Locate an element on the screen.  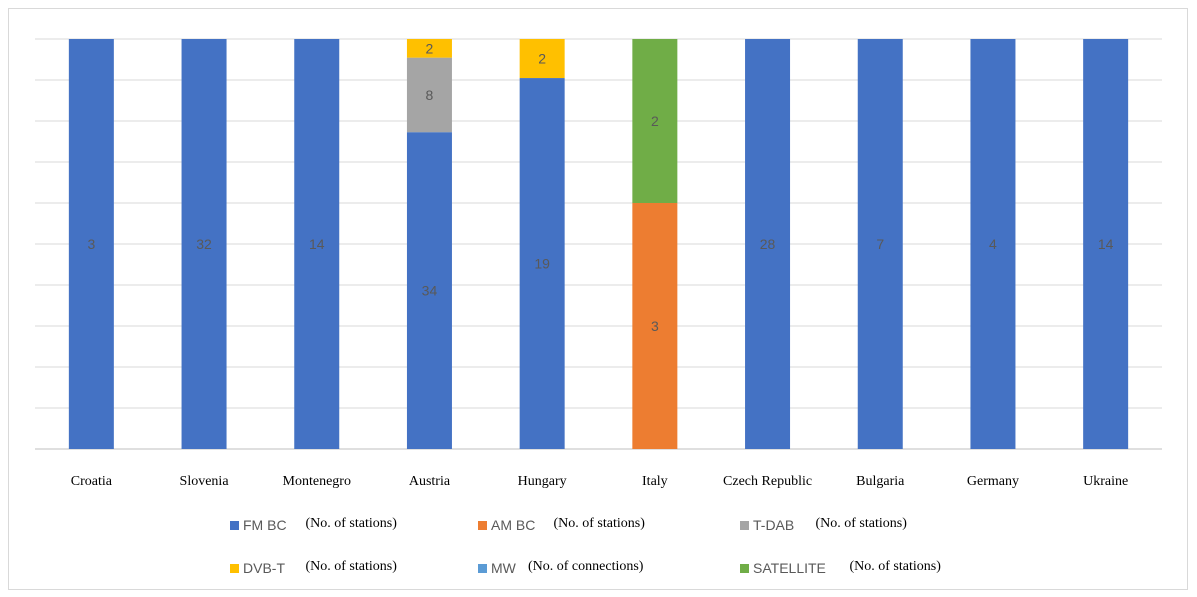
bar-austria-dvb-t is located at coordinates (429, 48).